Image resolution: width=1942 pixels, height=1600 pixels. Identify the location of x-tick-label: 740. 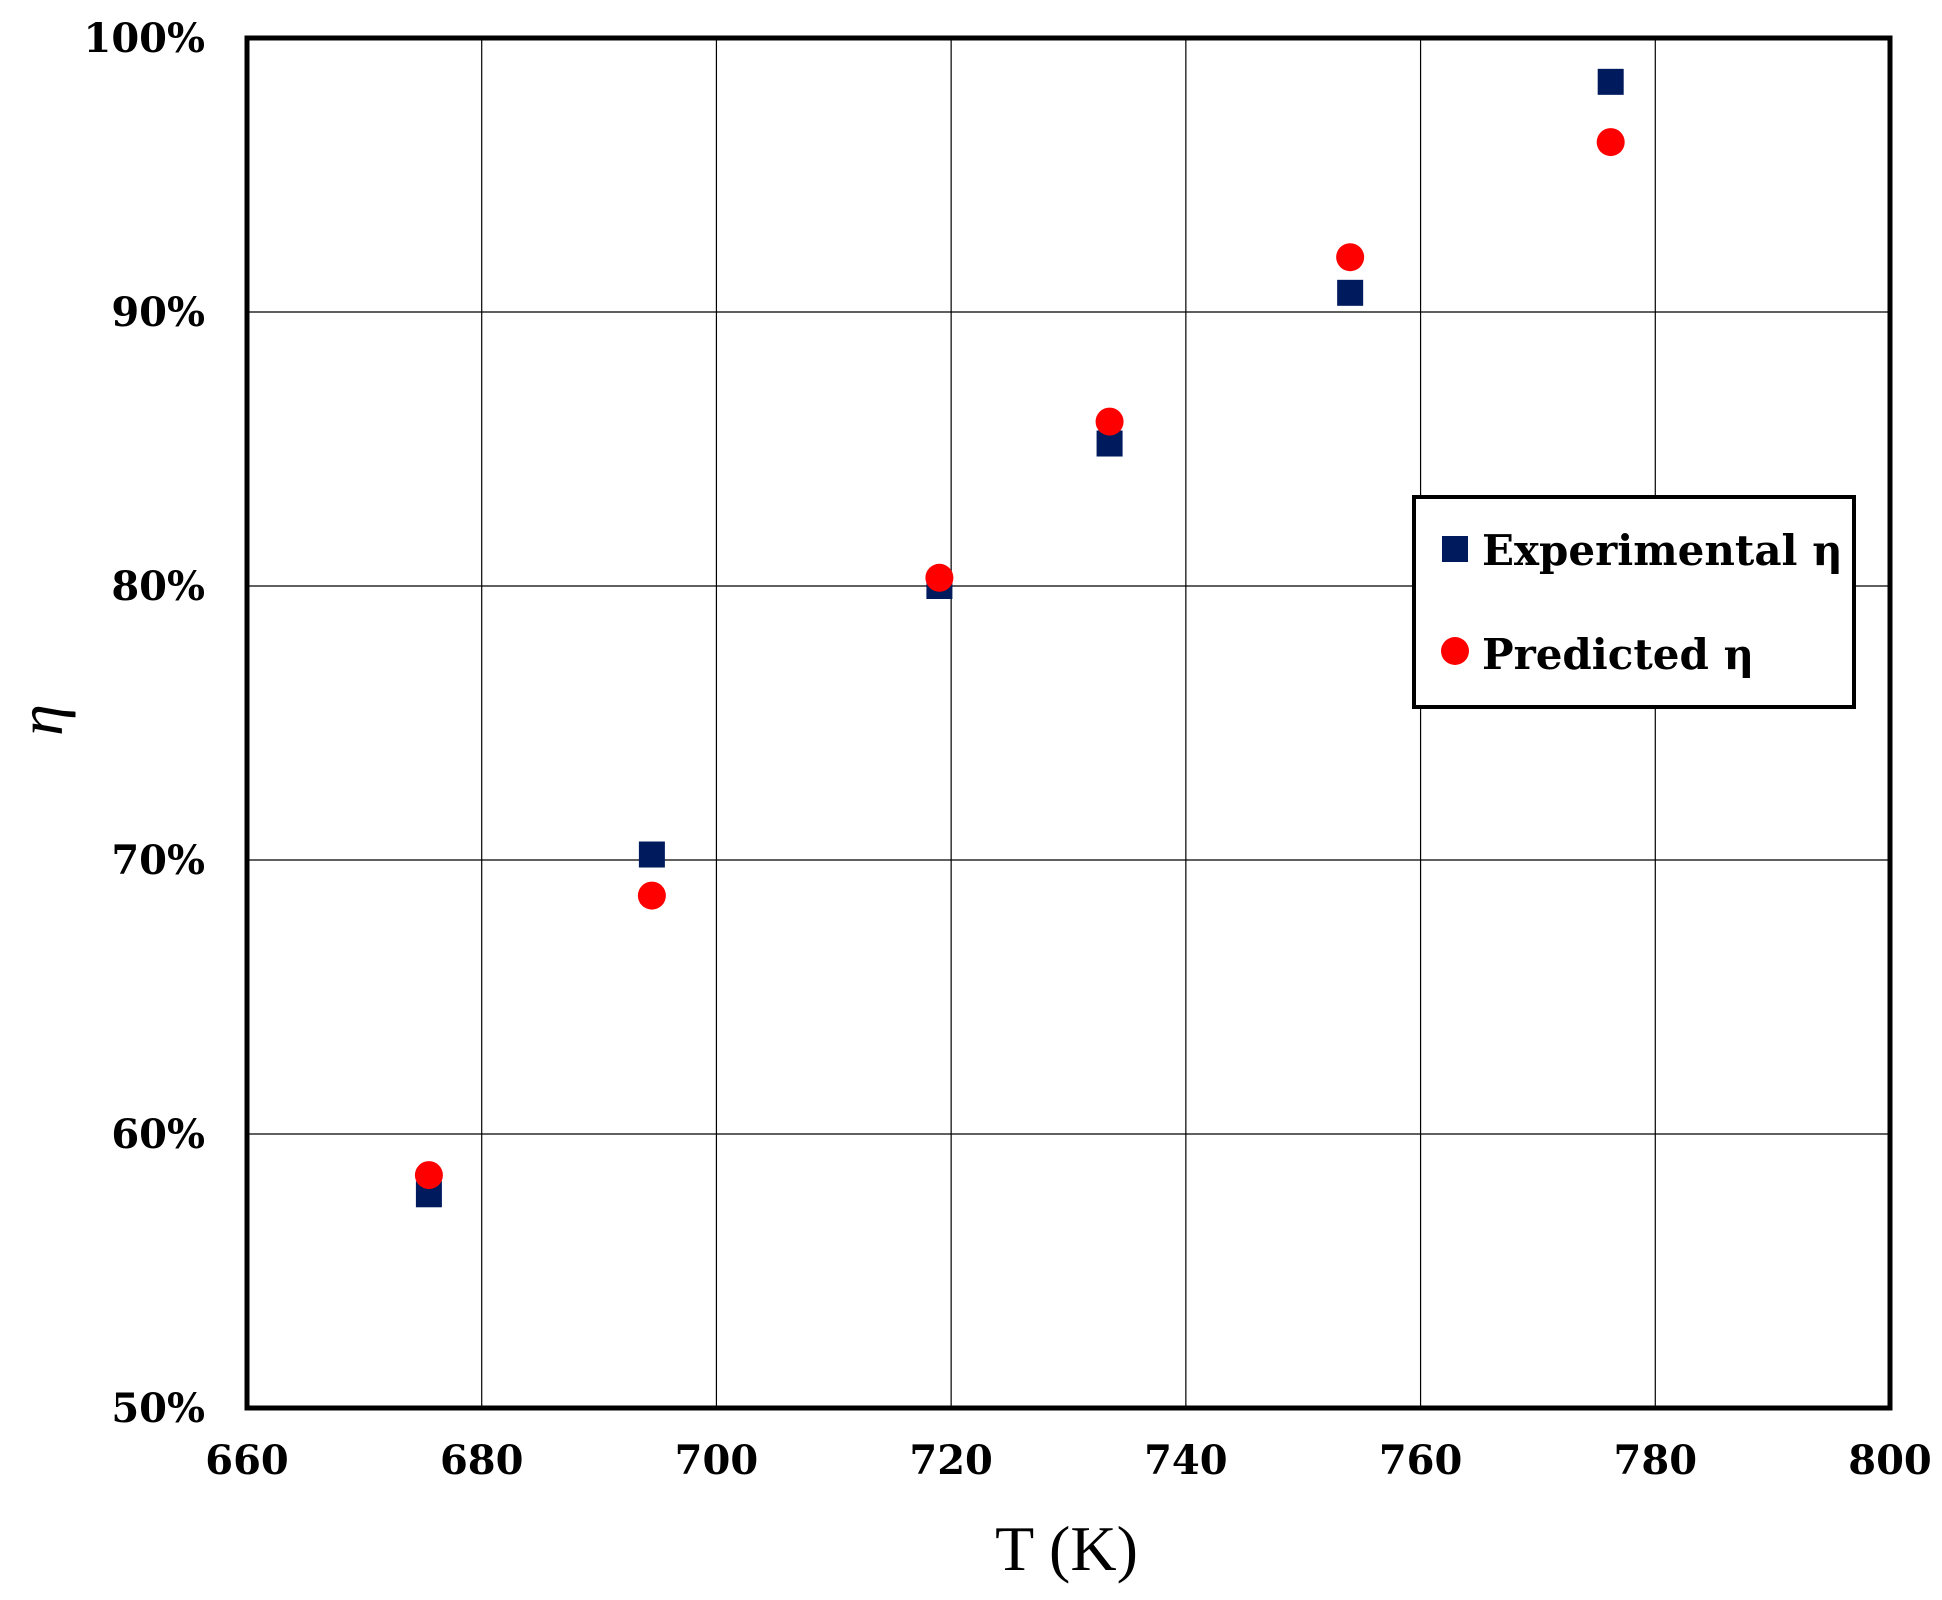
(1186, 1460).